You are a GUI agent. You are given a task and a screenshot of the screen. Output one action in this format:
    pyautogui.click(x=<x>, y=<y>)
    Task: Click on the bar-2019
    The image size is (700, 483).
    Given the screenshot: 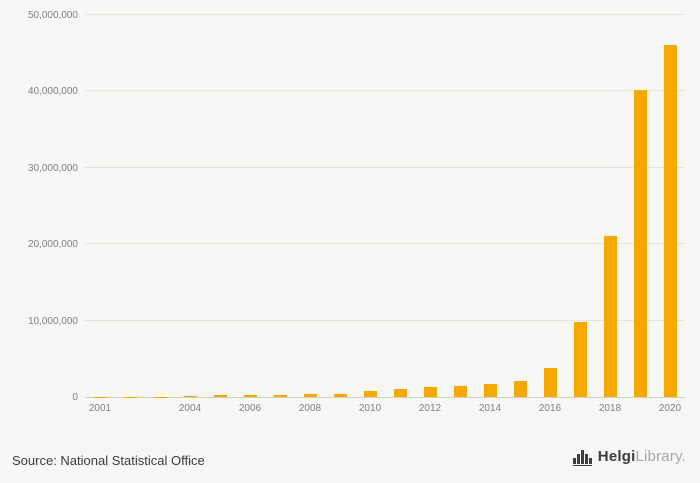 What is the action you would take?
    pyautogui.click(x=640, y=243)
    